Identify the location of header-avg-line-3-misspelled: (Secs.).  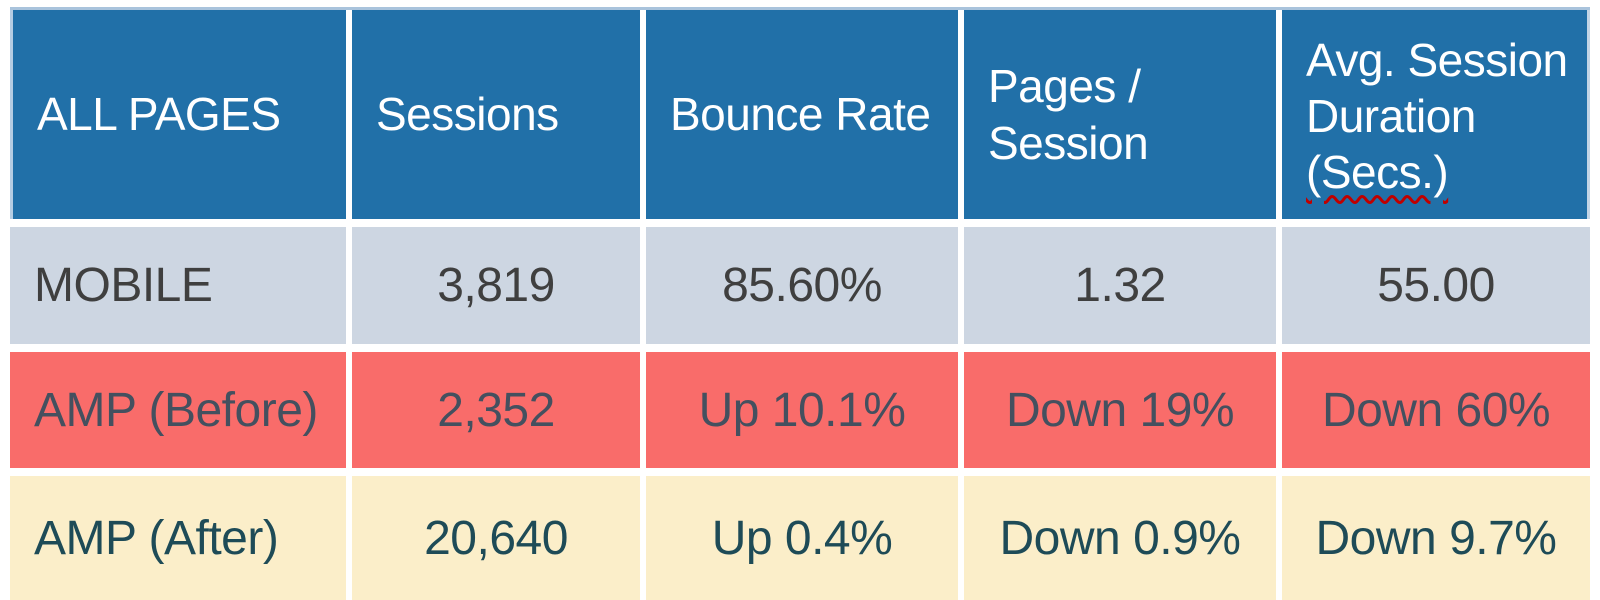
(1377, 172).